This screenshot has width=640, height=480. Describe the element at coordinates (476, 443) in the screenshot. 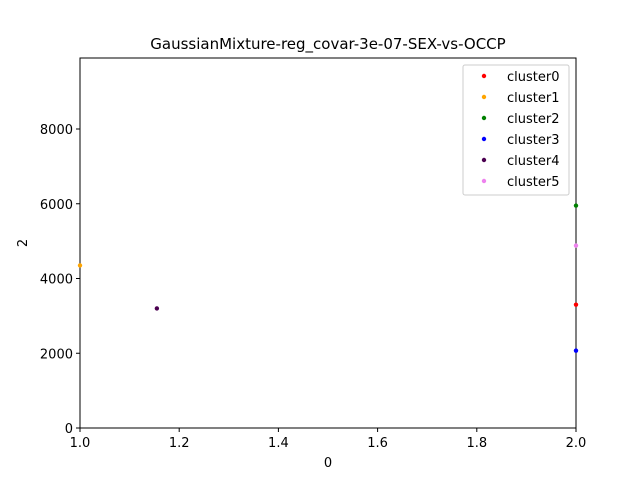

I see `x-tick-label: 1.8` at that location.